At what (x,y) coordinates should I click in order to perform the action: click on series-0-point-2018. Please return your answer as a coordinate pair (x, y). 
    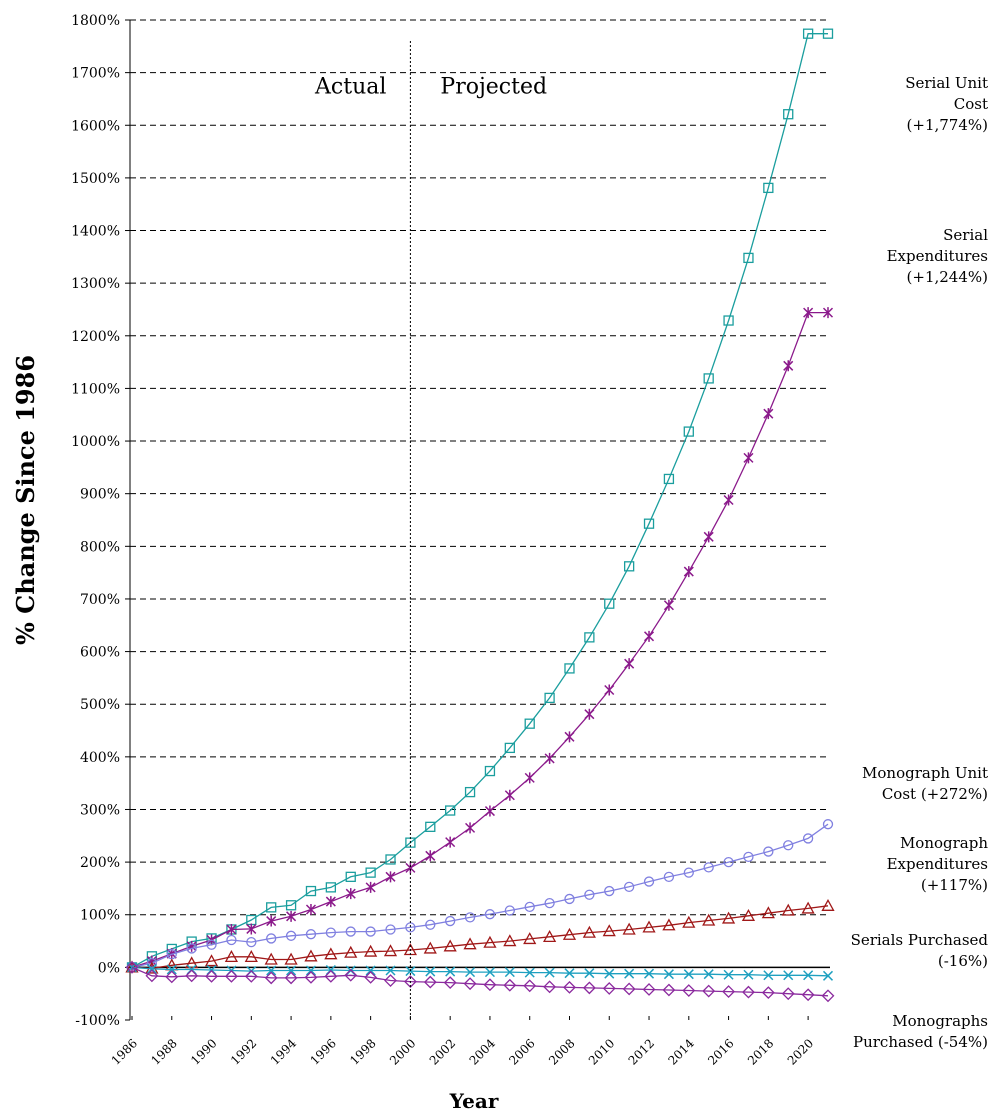
    Looking at the image, I should click on (768, 188).